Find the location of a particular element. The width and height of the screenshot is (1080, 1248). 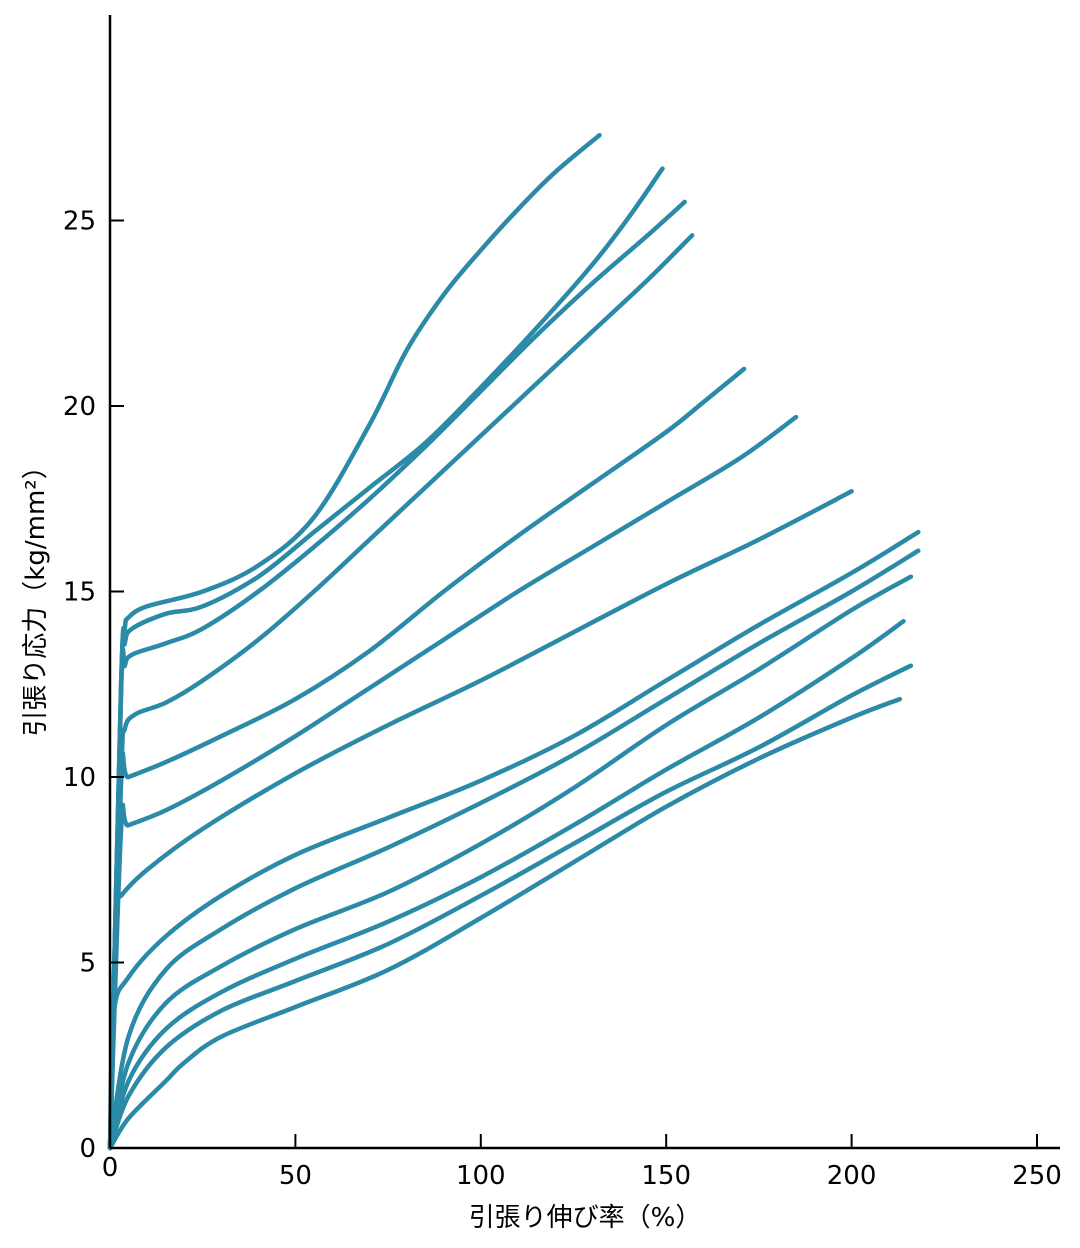

x-tick-label: 0 is located at coordinates (110, 1168).